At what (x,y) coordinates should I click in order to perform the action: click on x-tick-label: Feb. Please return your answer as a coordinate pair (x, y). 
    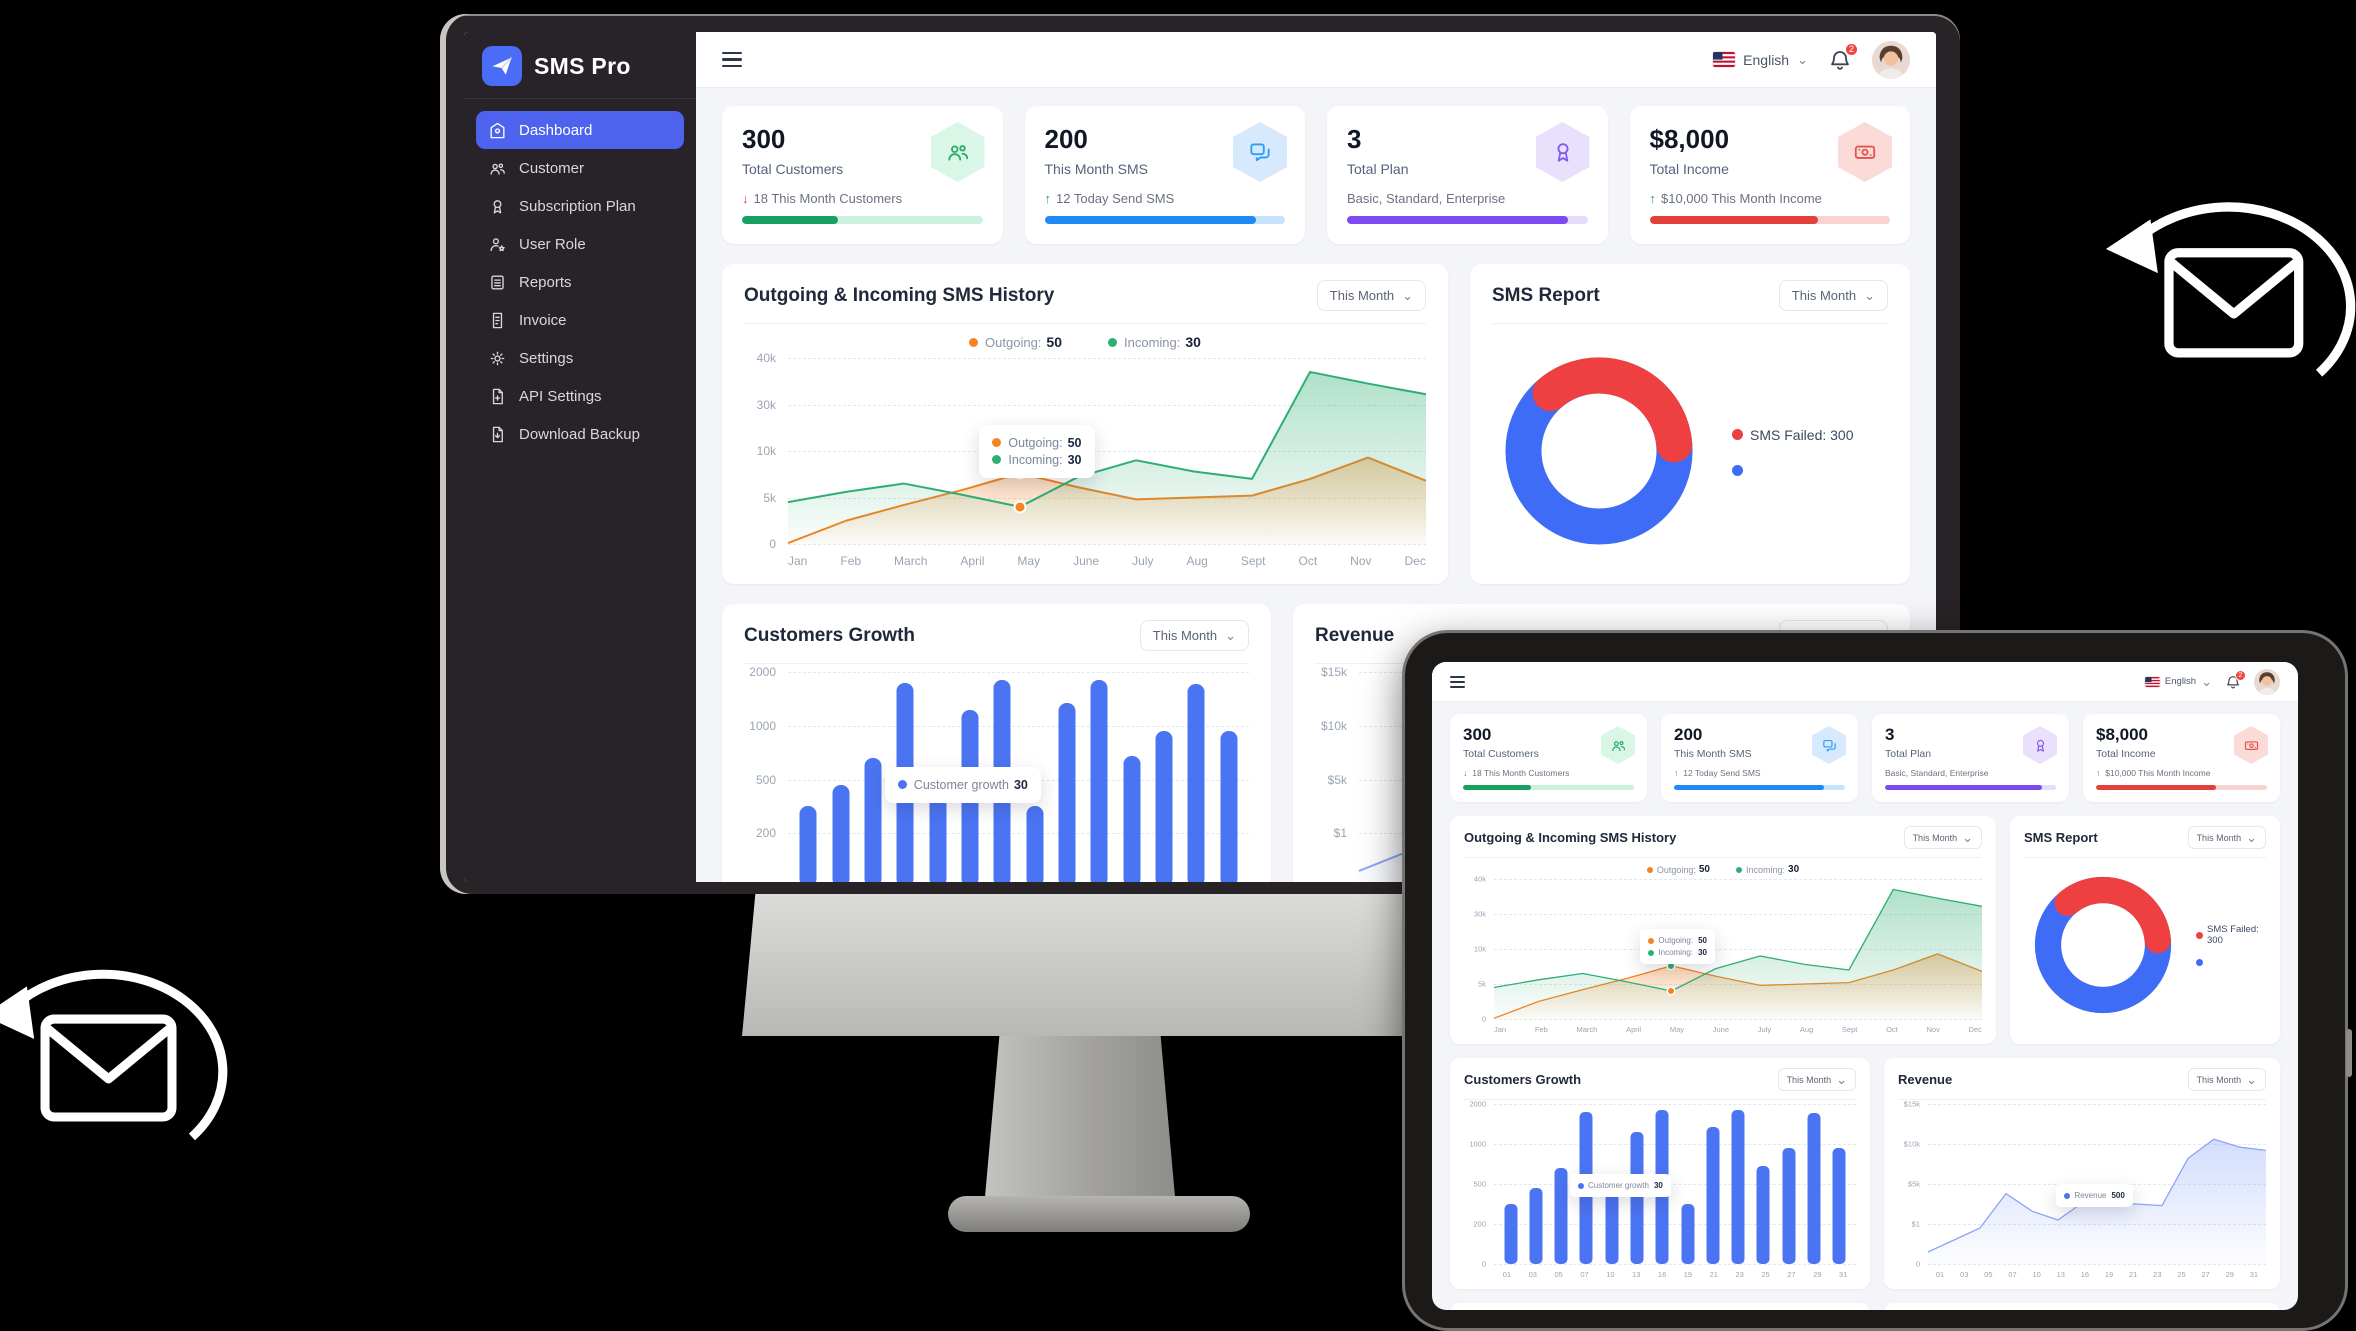
    Looking at the image, I should click on (1541, 1029).